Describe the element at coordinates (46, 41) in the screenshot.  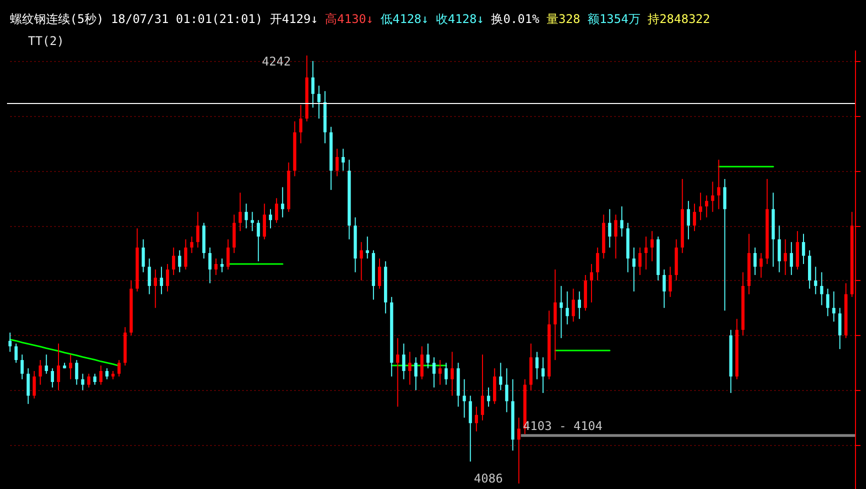
I see `chart-subtitle: TT(2)` at that location.